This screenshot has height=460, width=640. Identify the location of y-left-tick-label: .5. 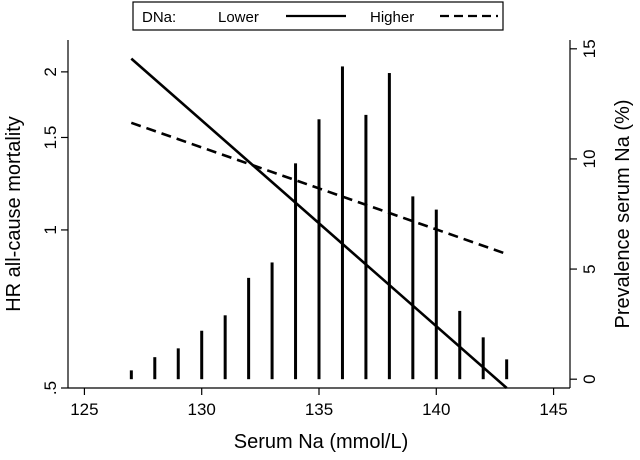
(50, 388).